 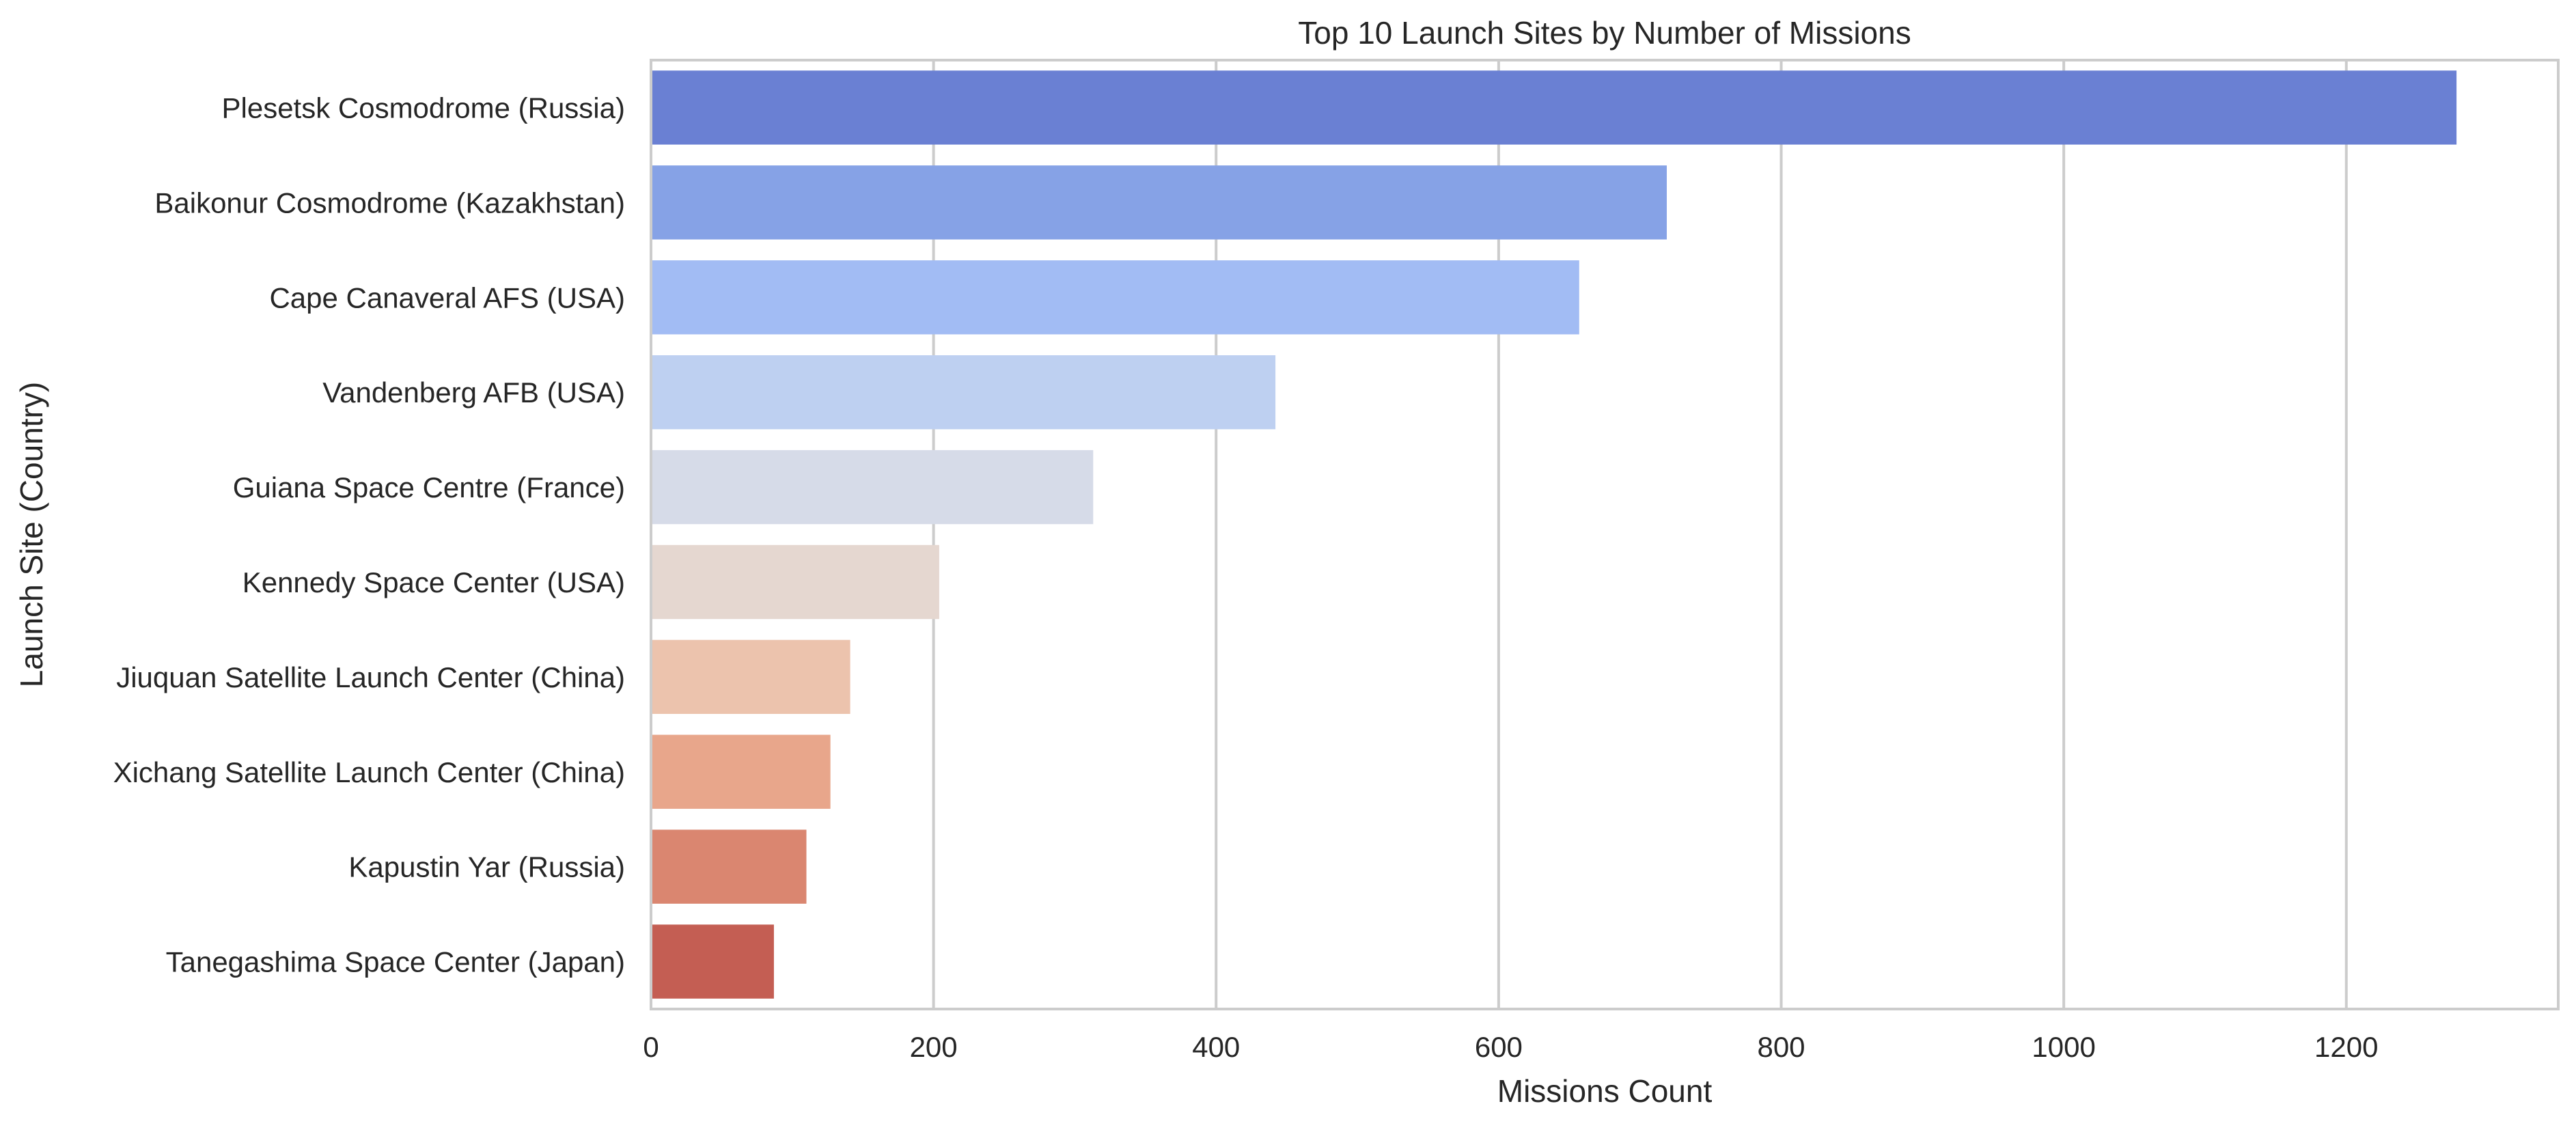 I want to click on y-tick-label: Xichang Satellite Launch Center (China), so click(x=369, y=772).